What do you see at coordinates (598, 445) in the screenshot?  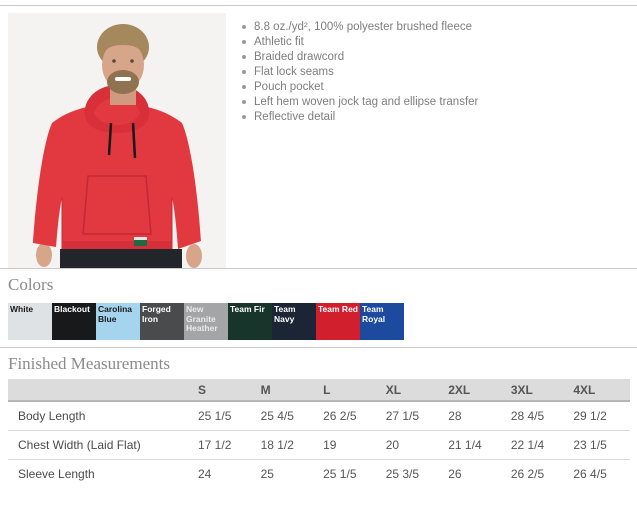 I see `measurement-value: 23 1/5` at bounding box center [598, 445].